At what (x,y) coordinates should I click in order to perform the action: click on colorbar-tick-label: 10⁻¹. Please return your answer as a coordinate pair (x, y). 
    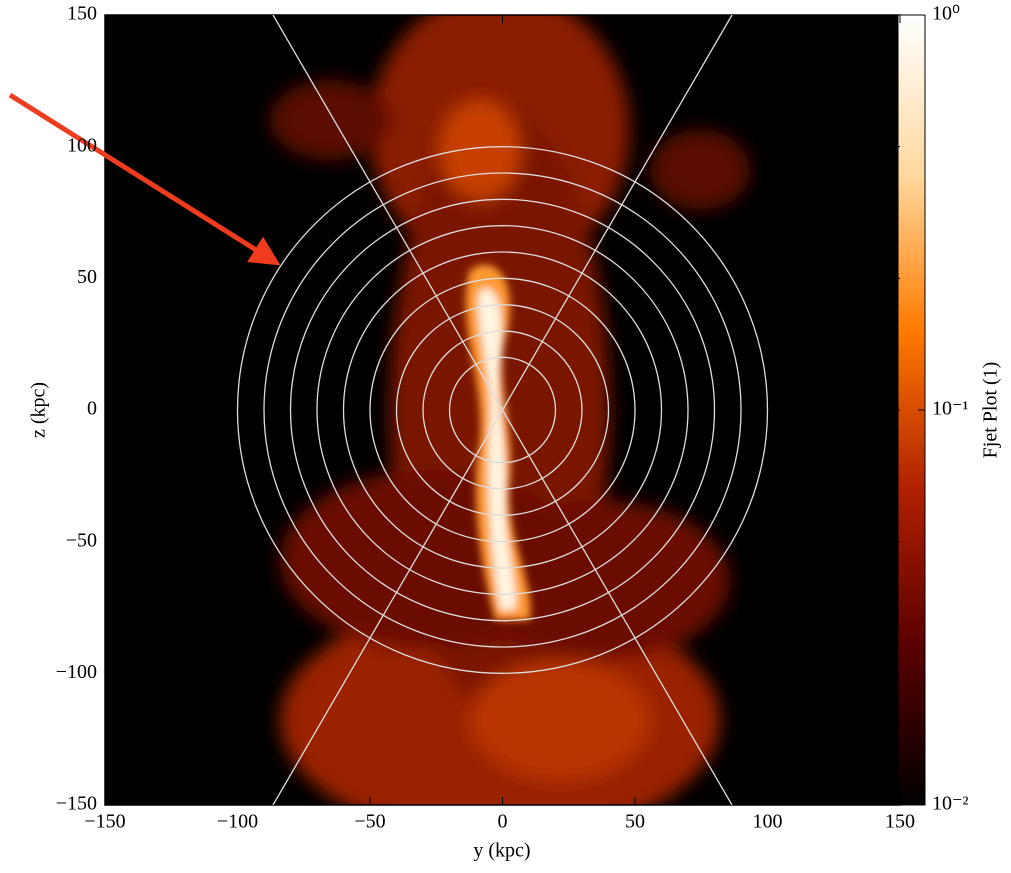
    Looking at the image, I should click on (950, 409).